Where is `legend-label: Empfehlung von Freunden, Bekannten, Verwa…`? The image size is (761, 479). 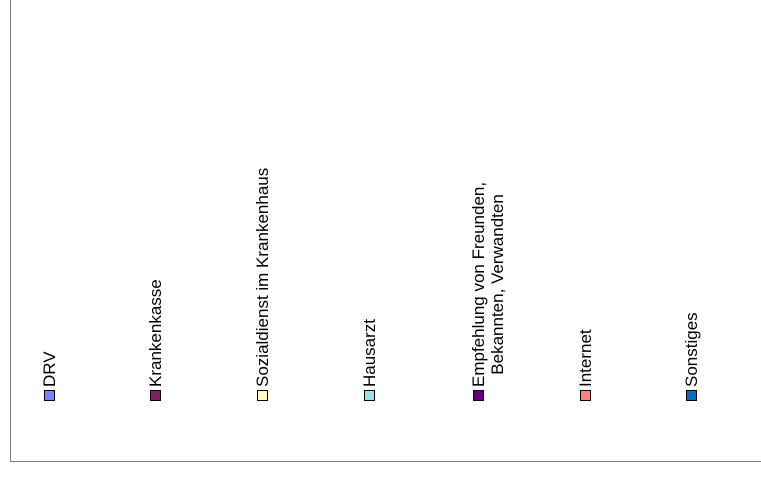 legend-label: Empfehlung von Freunden, Bekannten, Verwa… is located at coordinates (488, 284).